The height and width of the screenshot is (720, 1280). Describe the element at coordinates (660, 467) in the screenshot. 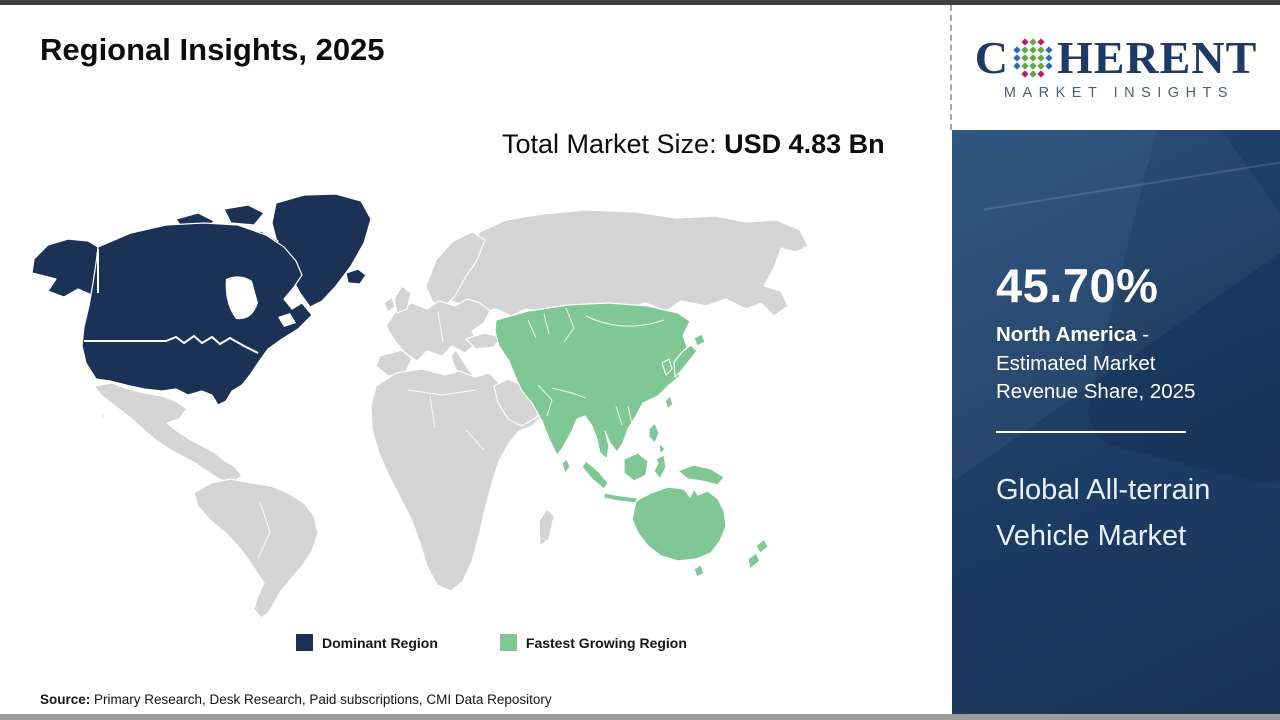

I see `land-sulawesi` at that location.